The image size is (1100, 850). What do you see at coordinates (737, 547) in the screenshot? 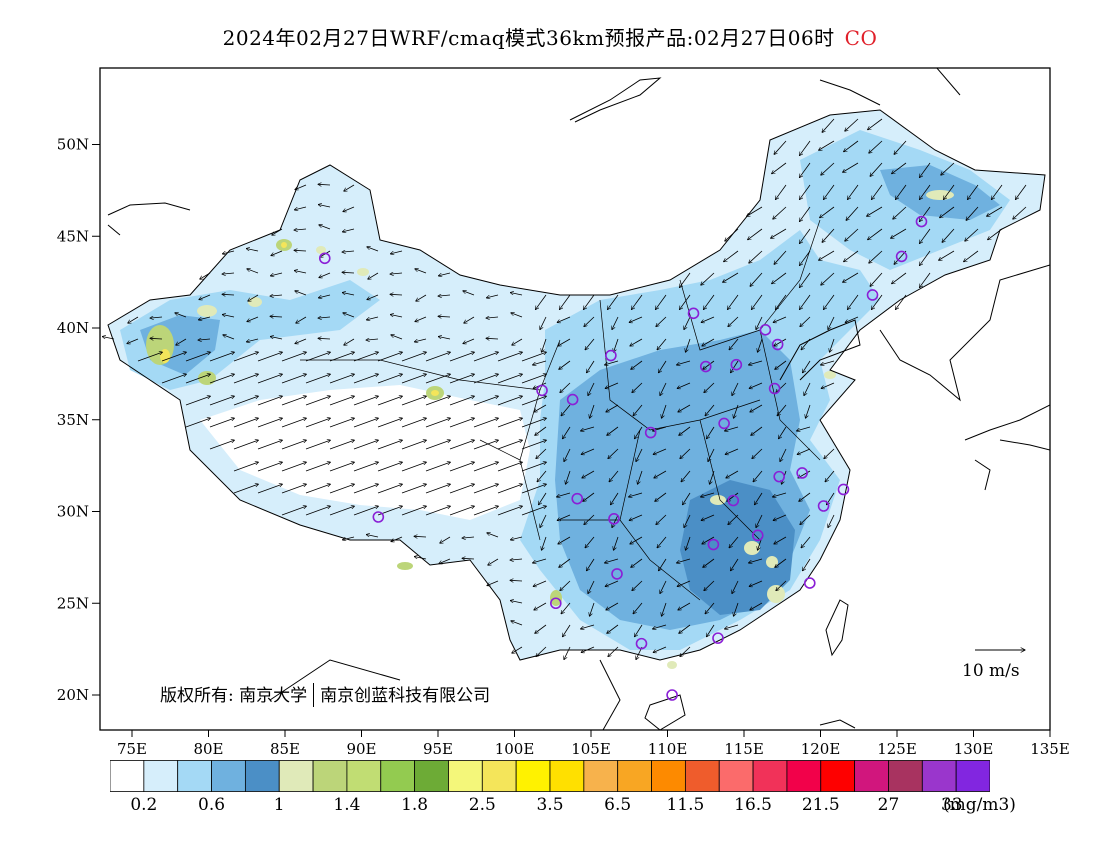
I see `southeast-dense` at bounding box center [737, 547].